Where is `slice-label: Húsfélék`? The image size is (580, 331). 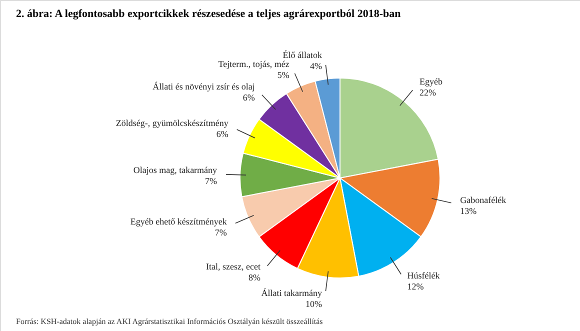
slice-label: Húsfélék is located at coordinates (423, 275).